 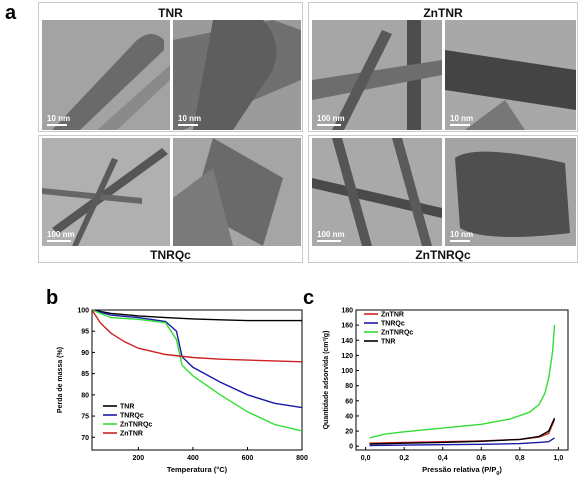 I want to click on tem-group-zntnr: ZnTNR 100 nm 10 nm, so click(x=443, y=67).